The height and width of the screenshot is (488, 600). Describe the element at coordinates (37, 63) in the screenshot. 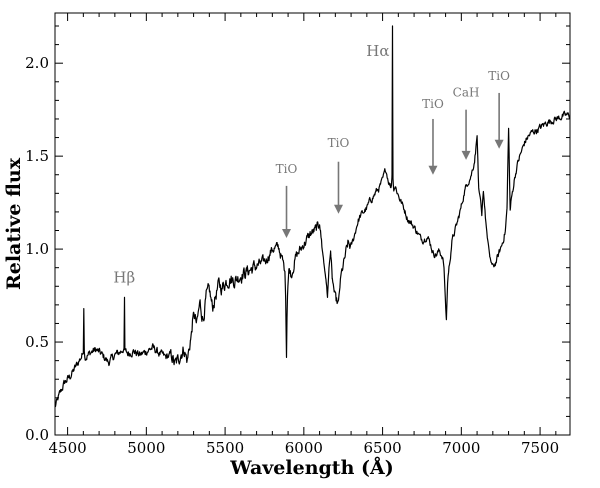

I see `y-tick-label: 2.0` at that location.